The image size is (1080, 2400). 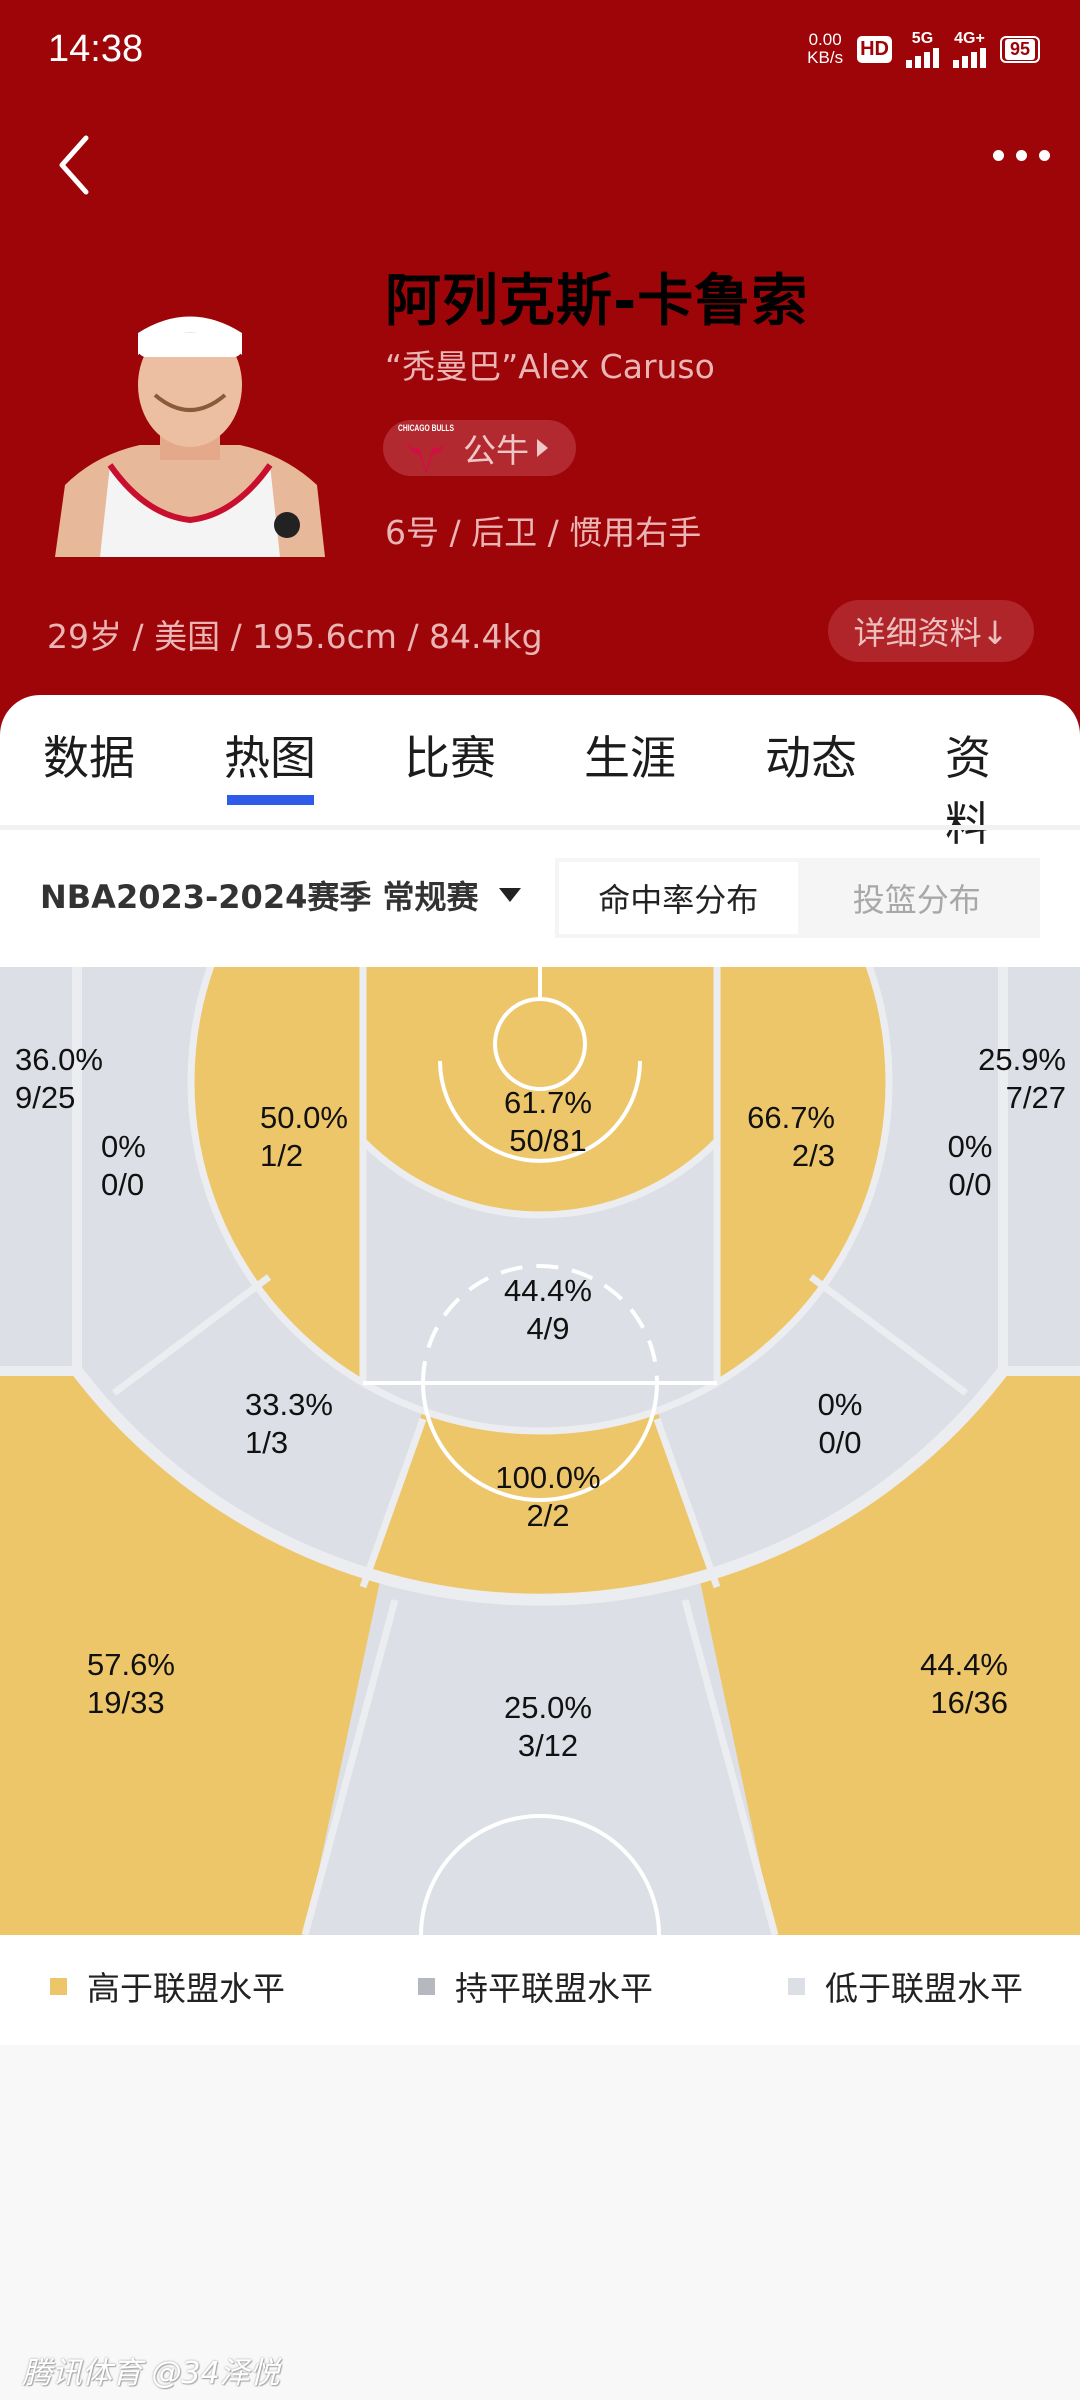 I want to click on zone-left-corner-3-pct: 36.0%, so click(x=59, y=1059).